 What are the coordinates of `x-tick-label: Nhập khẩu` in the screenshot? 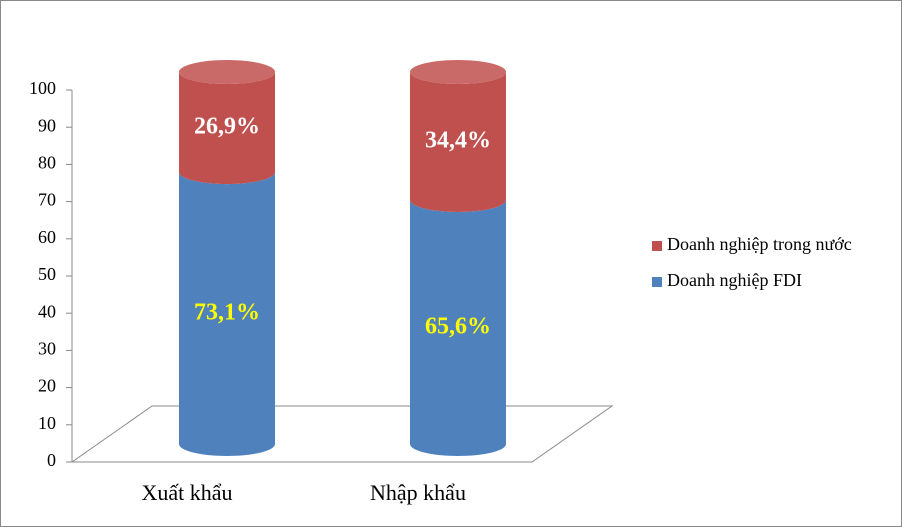 It's located at (418, 492).